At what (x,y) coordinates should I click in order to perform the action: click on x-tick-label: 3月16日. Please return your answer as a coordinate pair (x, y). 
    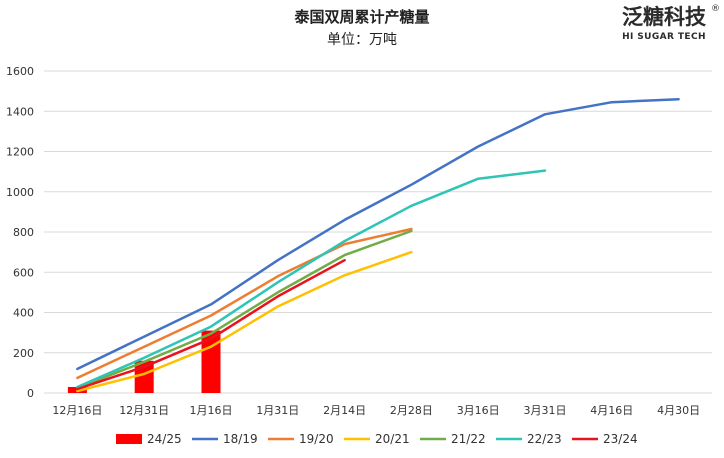
    Looking at the image, I should click on (478, 410).